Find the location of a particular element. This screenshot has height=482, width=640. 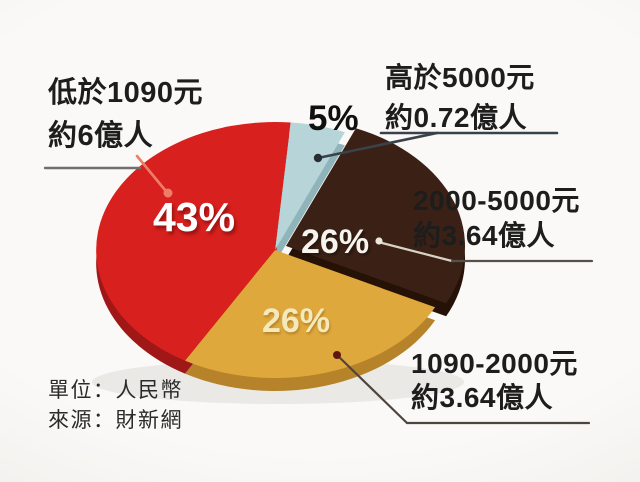

callout-label-above-5000: 高於5000元 約0.72億人 is located at coordinates (460, 98).